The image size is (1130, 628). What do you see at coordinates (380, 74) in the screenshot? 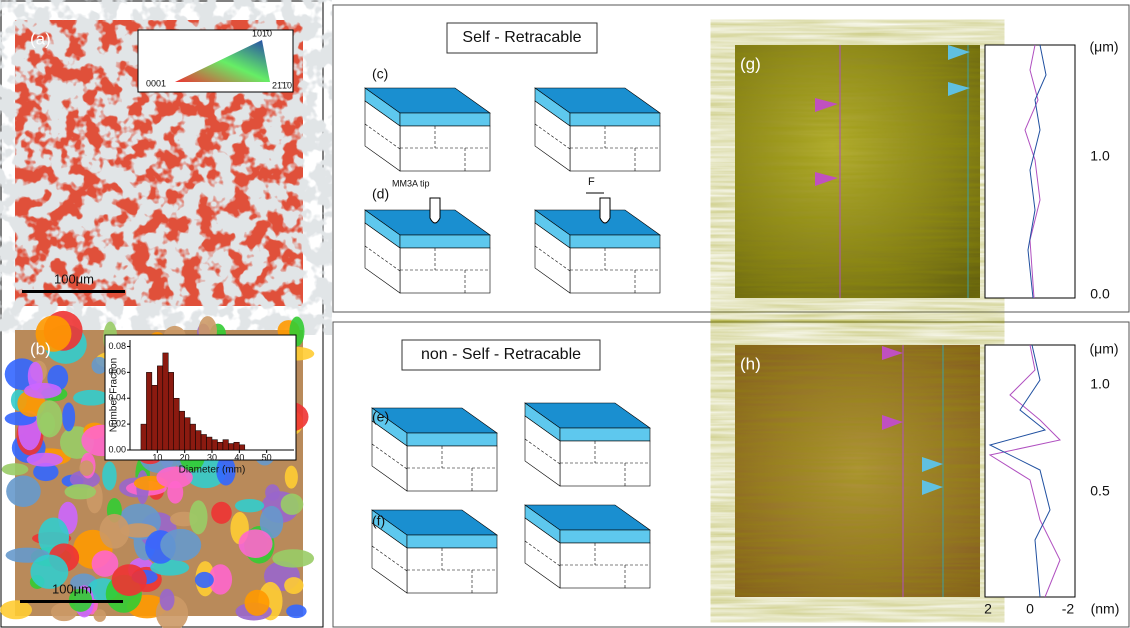
I see `panel-label: (c)` at bounding box center [380, 74].